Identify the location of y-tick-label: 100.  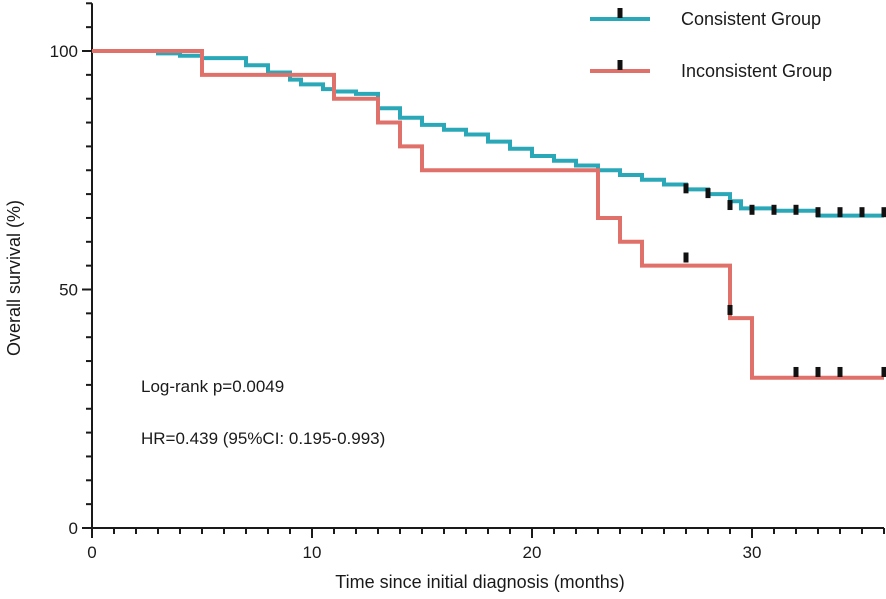
(64, 51).